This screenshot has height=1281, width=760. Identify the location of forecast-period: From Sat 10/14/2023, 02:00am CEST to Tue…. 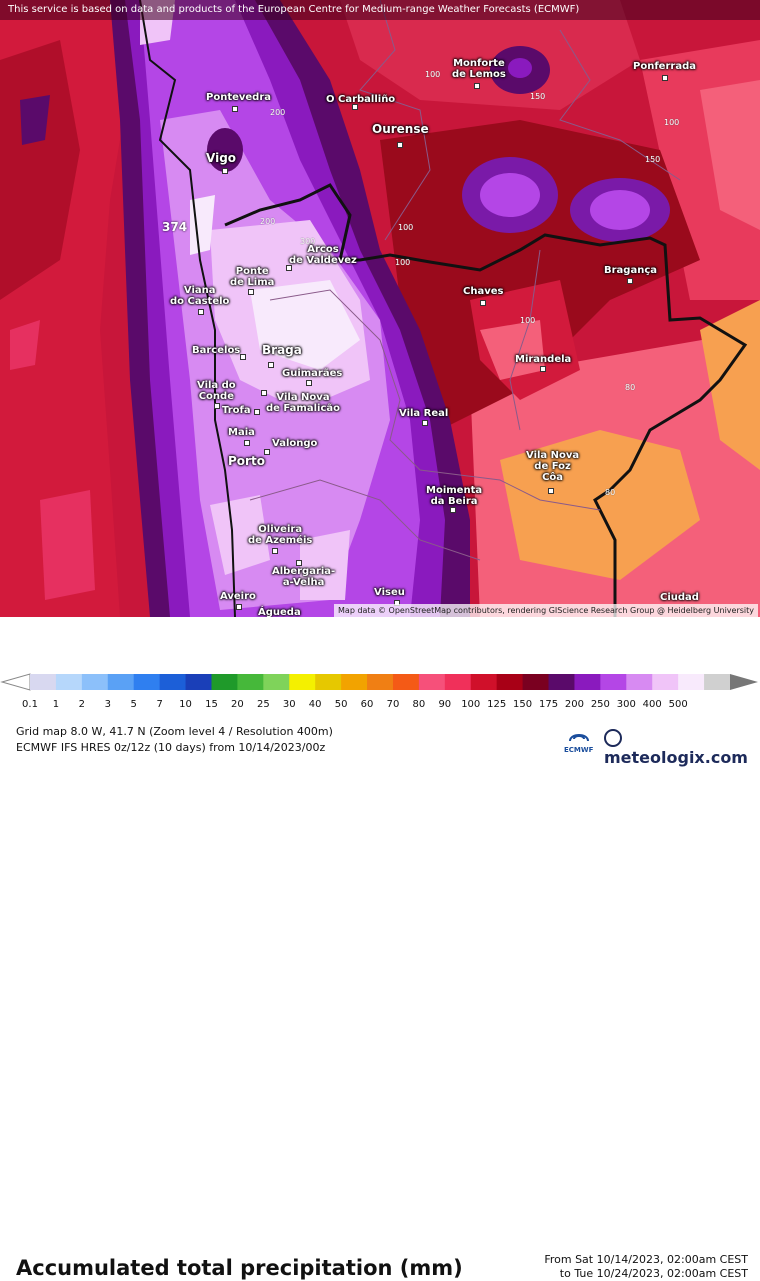
(646, 1267).